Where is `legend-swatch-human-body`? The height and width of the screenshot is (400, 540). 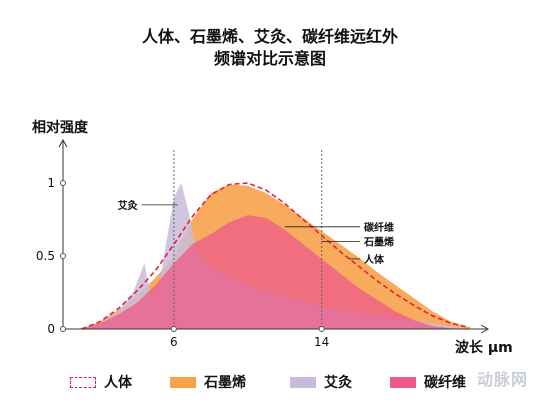
legend-swatch-human-body is located at coordinates (83, 382).